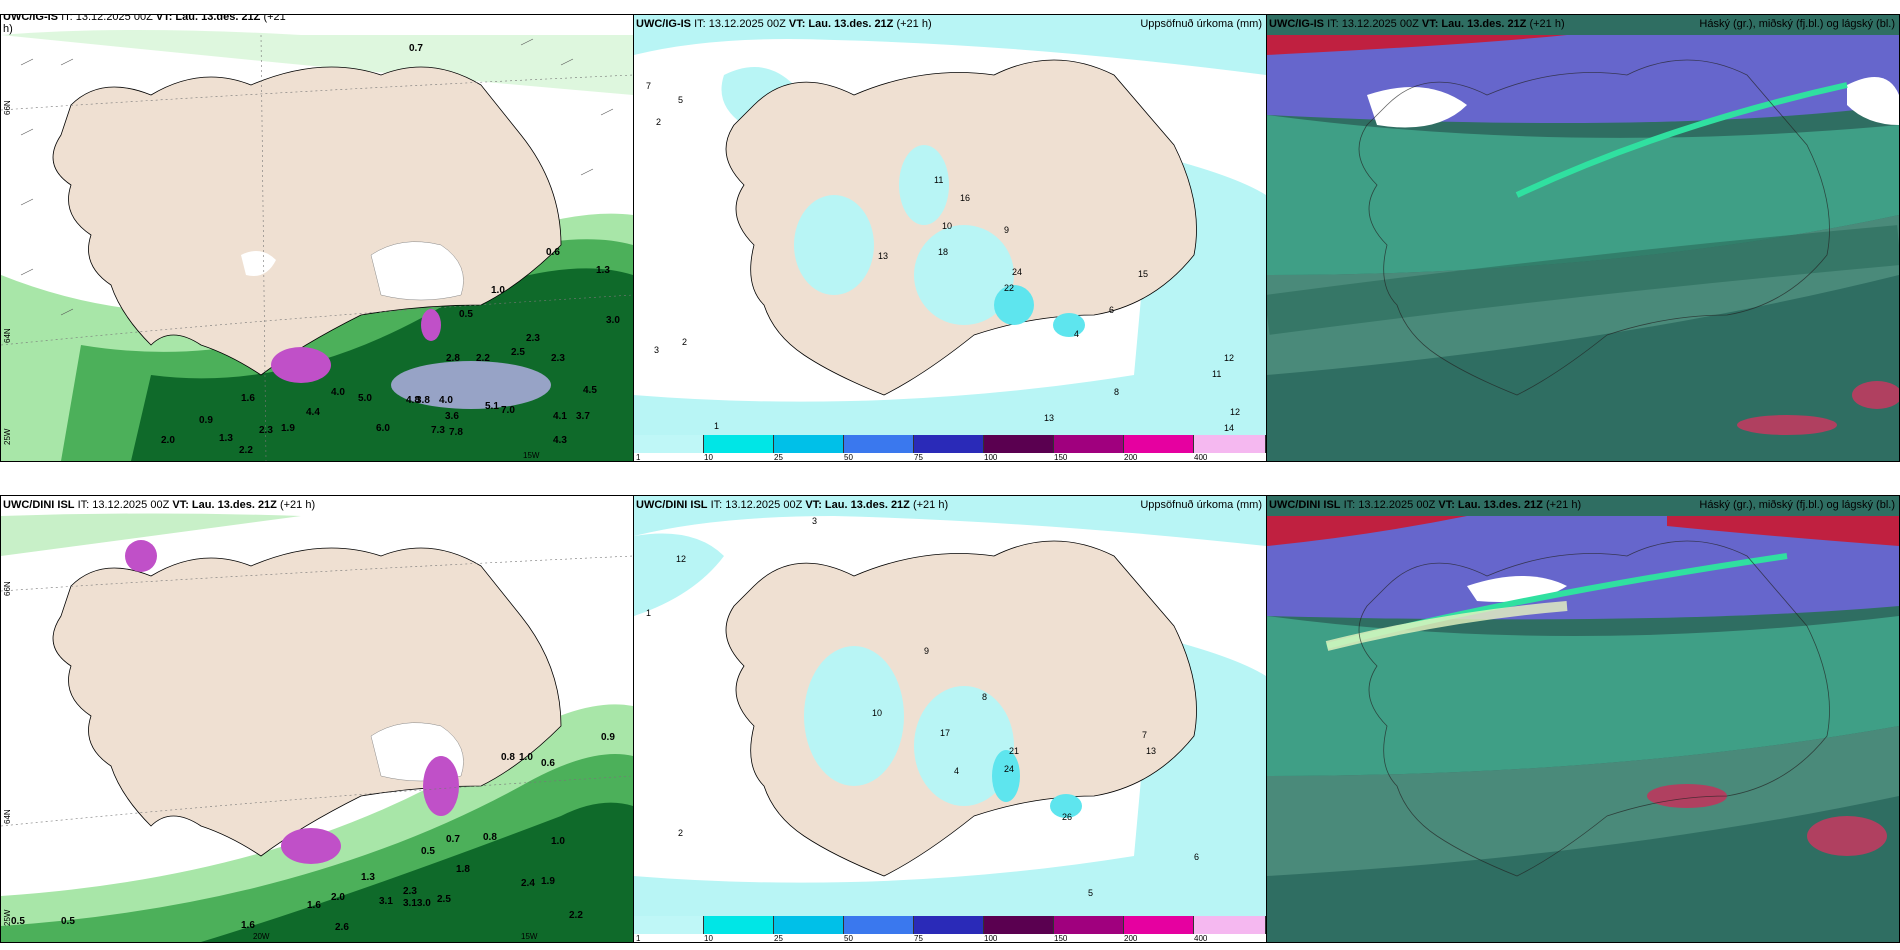 Image resolution: width=1900 pixels, height=950 pixels. I want to click on precip-value: 18, so click(943, 252).